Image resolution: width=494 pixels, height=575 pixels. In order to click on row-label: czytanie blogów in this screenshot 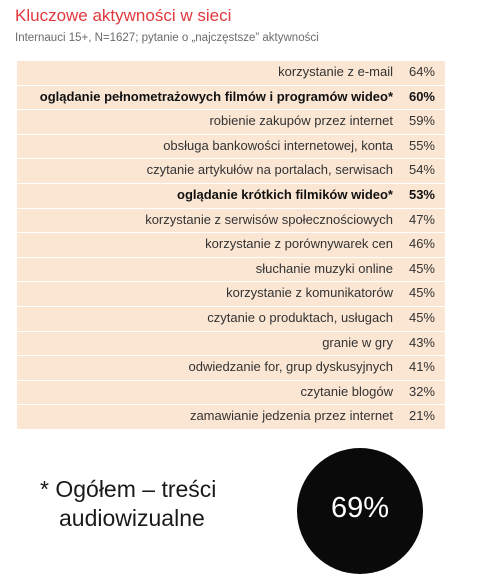, I will do `click(347, 391)`.